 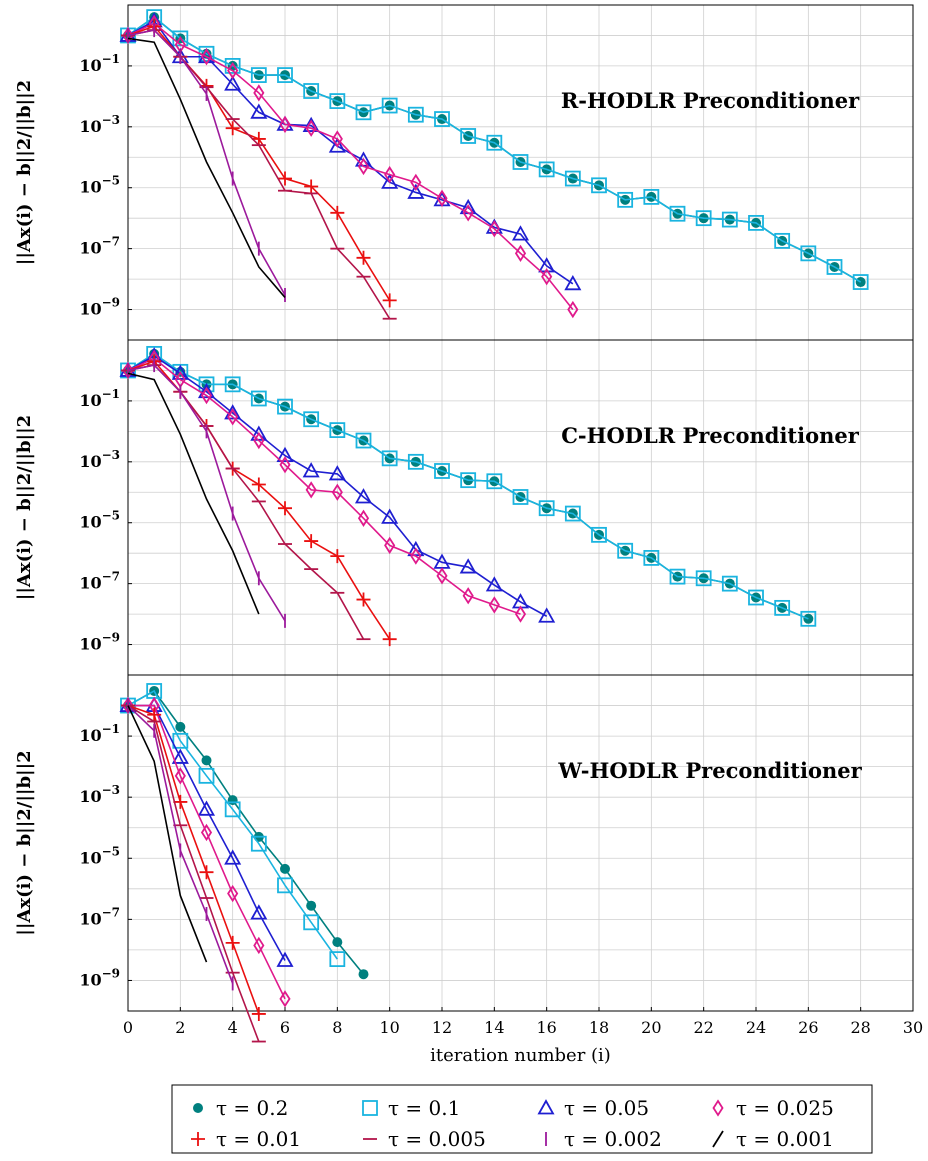 I want to click on x-tick-label: 0, so click(x=128, y=1027).